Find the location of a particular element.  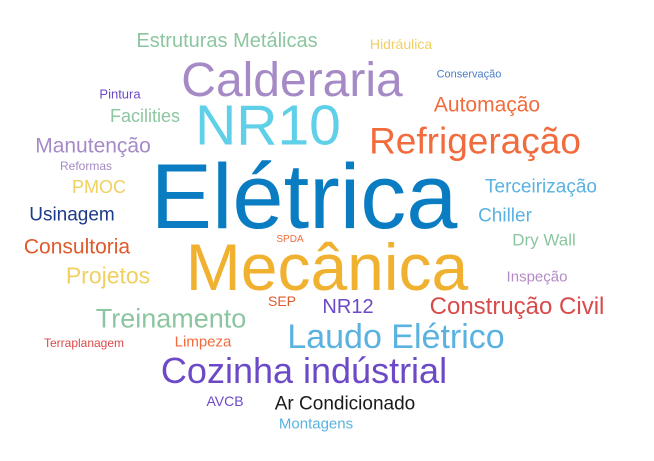

word-conservacao: Conservação is located at coordinates (469, 74).